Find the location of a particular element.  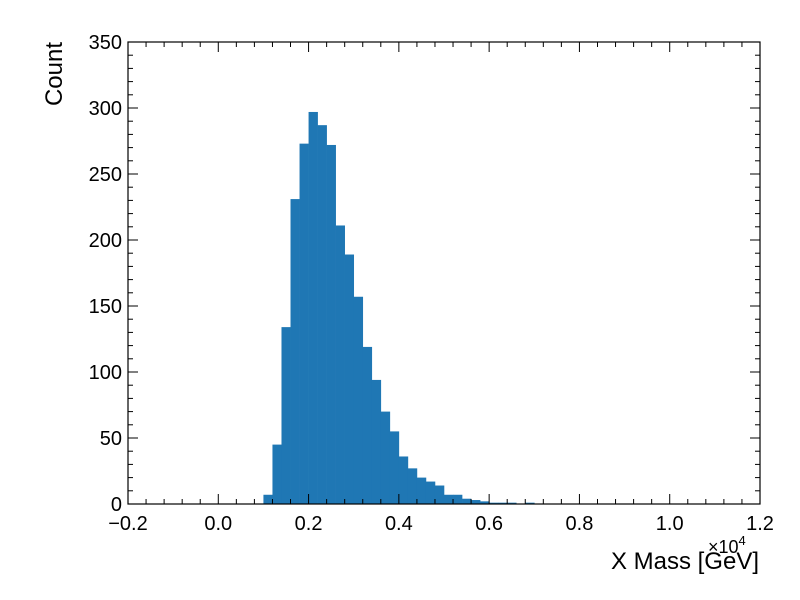

x-tick-labels: −0.2 0.0 0.2 0.4 0.6 0.8 1.0 1.2 is located at coordinates (441, 524).